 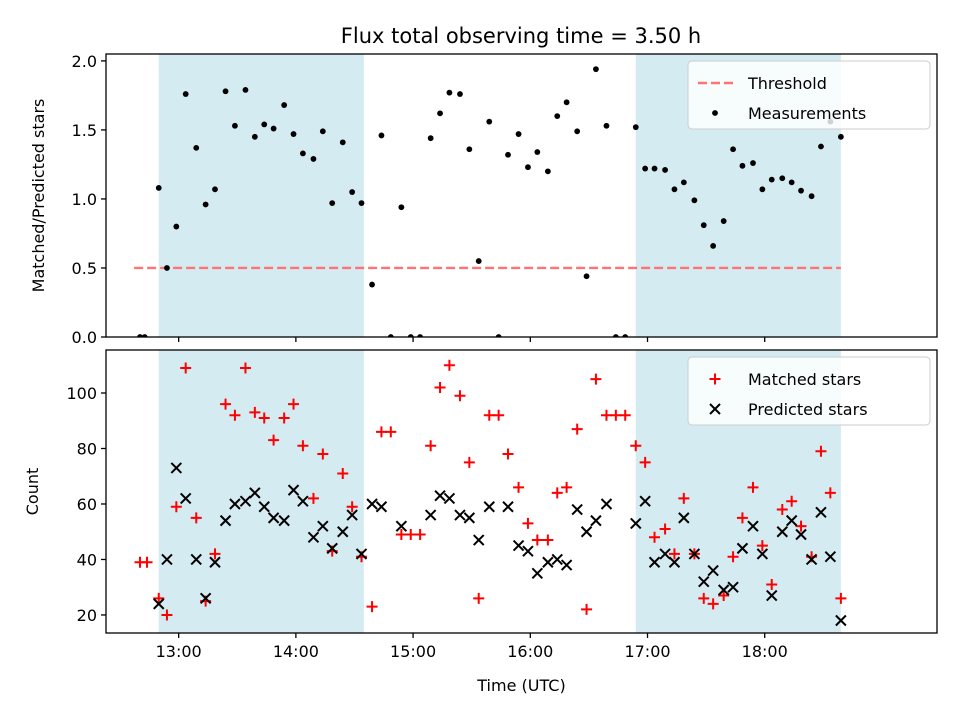 What do you see at coordinates (87, 559) in the screenshot?
I see `y-tick-label: 40` at bounding box center [87, 559].